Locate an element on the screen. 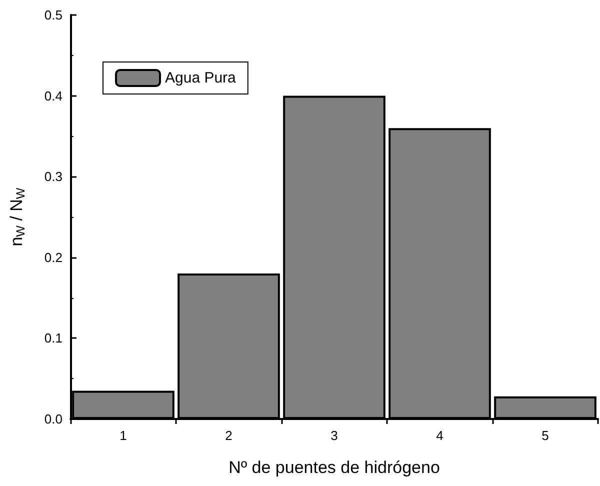 Image resolution: width=600 pixels, height=486 pixels. x-tick-label: 2 is located at coordinates (228, 435).